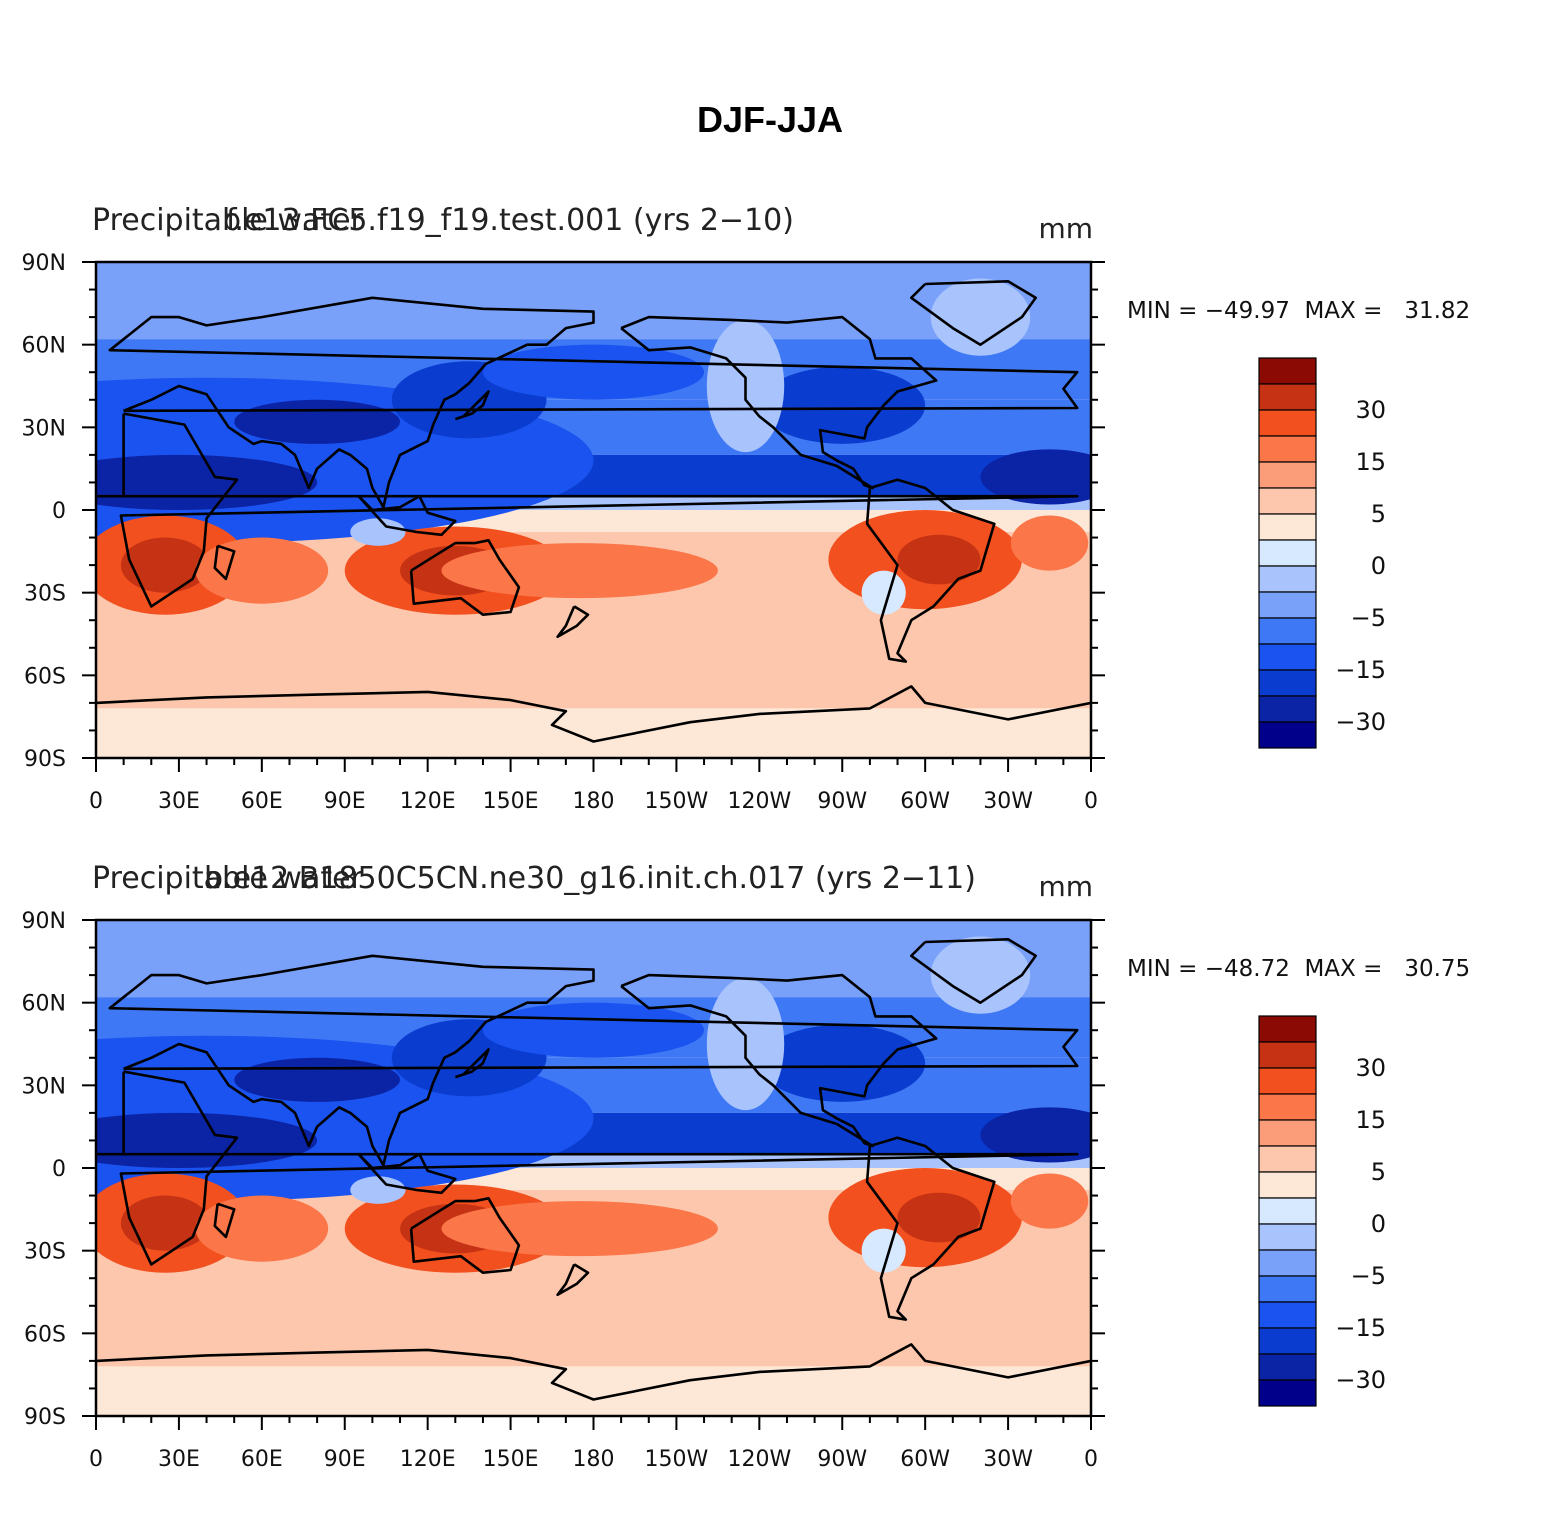  What do you see at coordinates (228, 220) in the screenshot?
I see `panel-left-label: Precipitable water` at bounding box center [228, 220].